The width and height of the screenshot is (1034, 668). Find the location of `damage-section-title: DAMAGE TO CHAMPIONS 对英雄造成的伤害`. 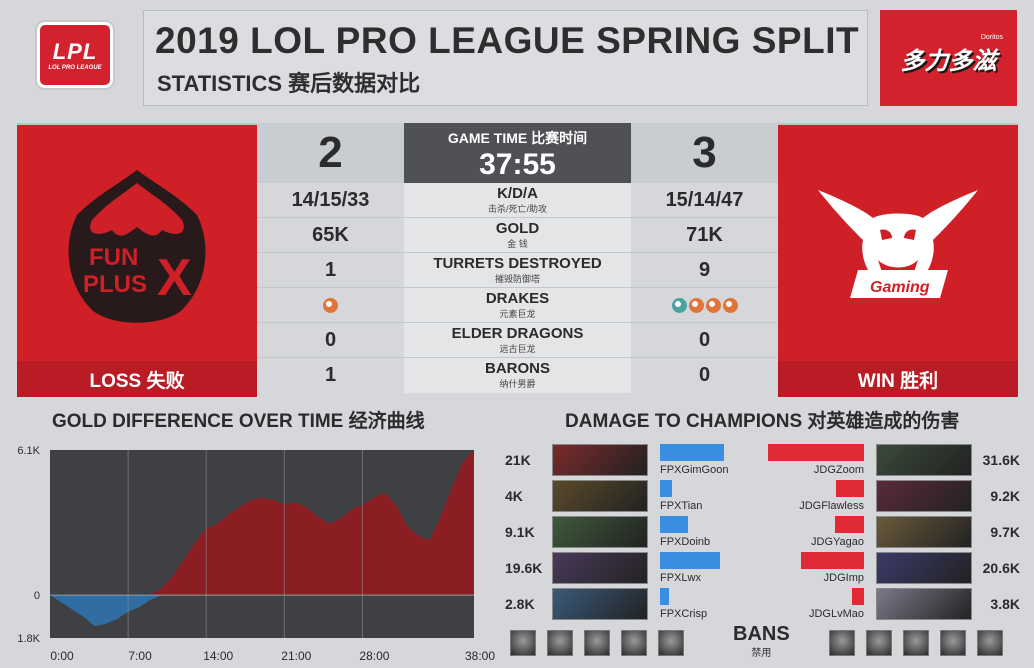

damage-section-title: DAMAGE TO CHAMPIONS 对英雄造成的伤害 is located at coordinates (762, 421).